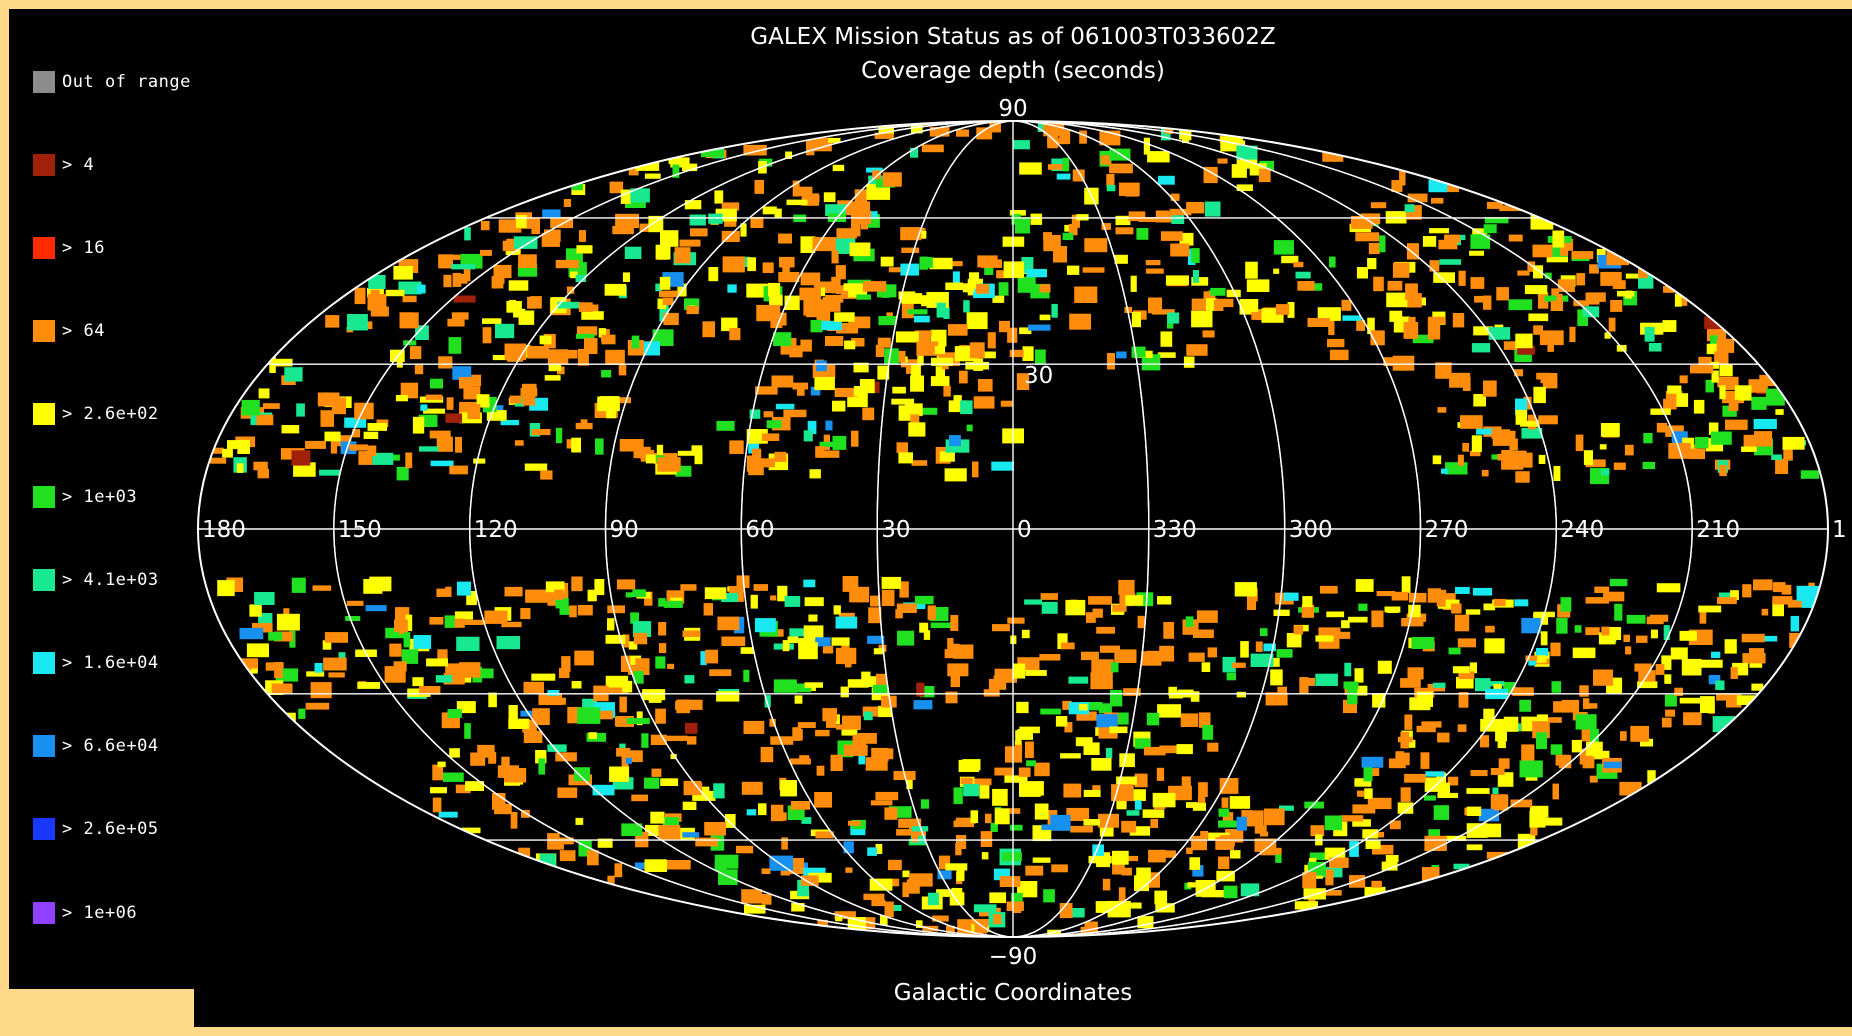 The image size is (1852, 1036). What do you see at coordinates (1024, 530) in the screenshot?
I see `longitude-labels: 180 150 120 90 60 30 0 330 300 270 240 210 1` at bounding box center [1024, 530].